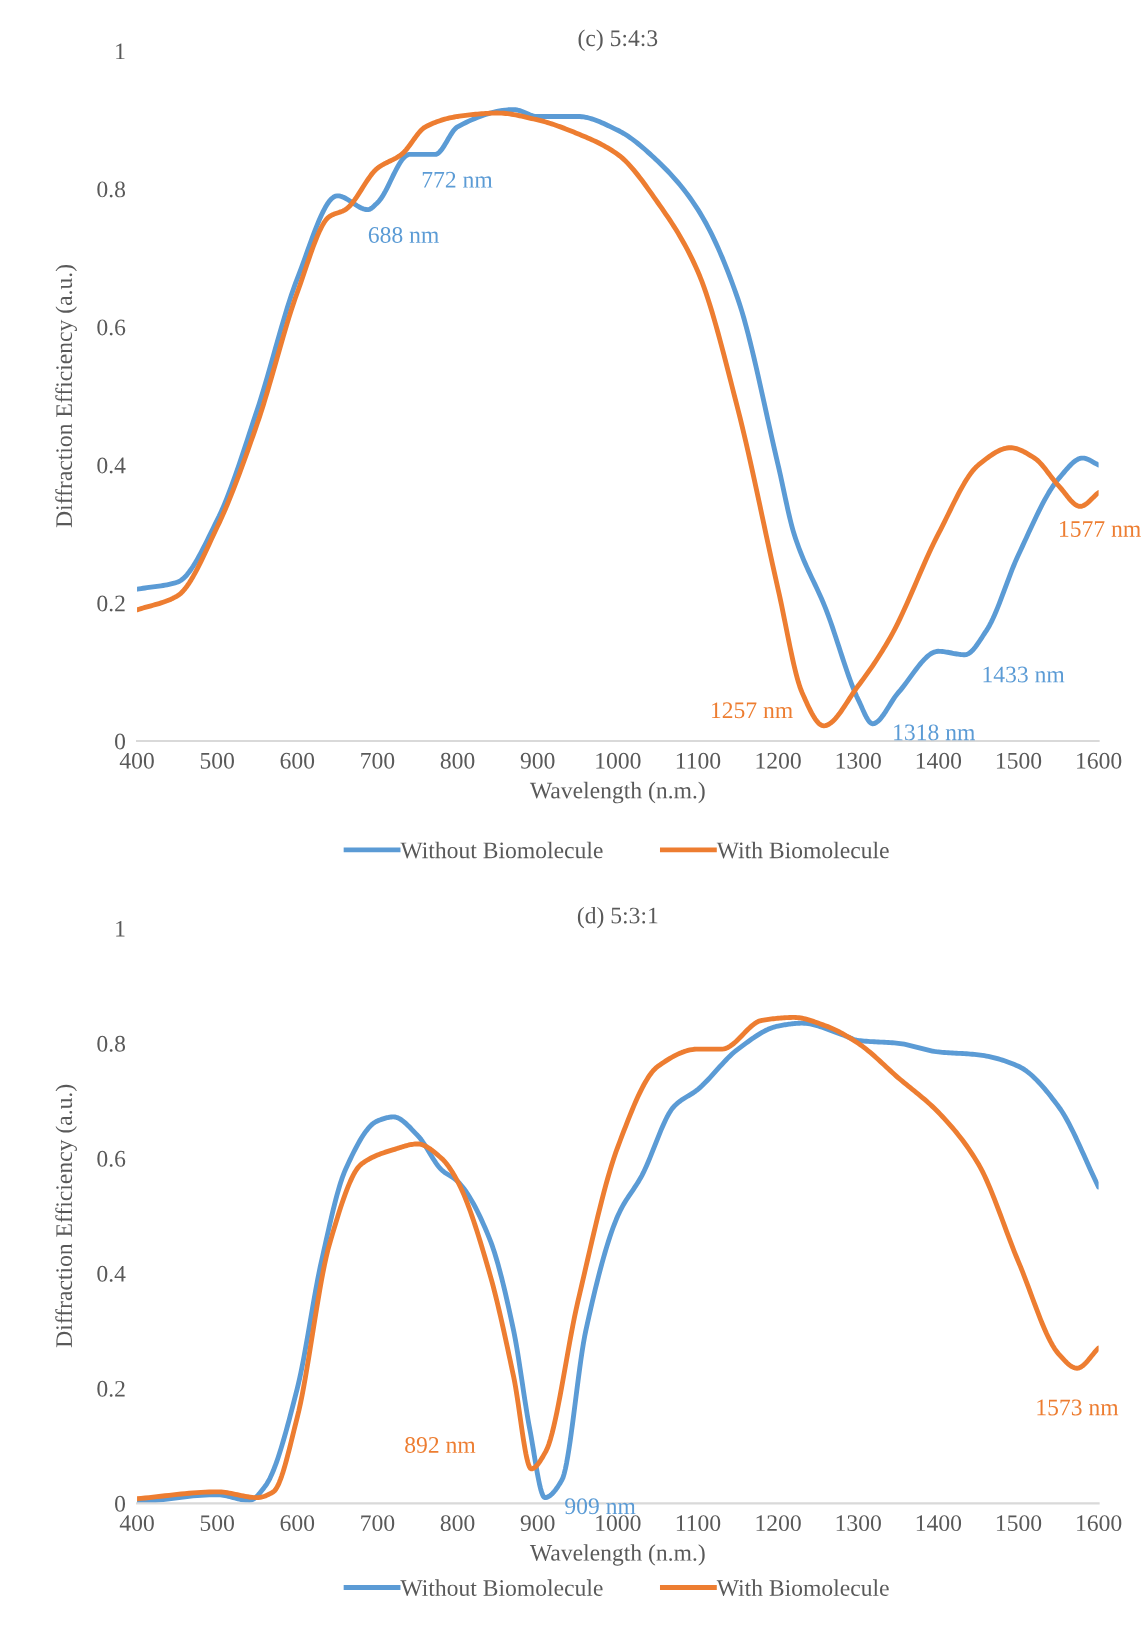  I want to click on annotation: 1433 nm, so click(1024, 674).